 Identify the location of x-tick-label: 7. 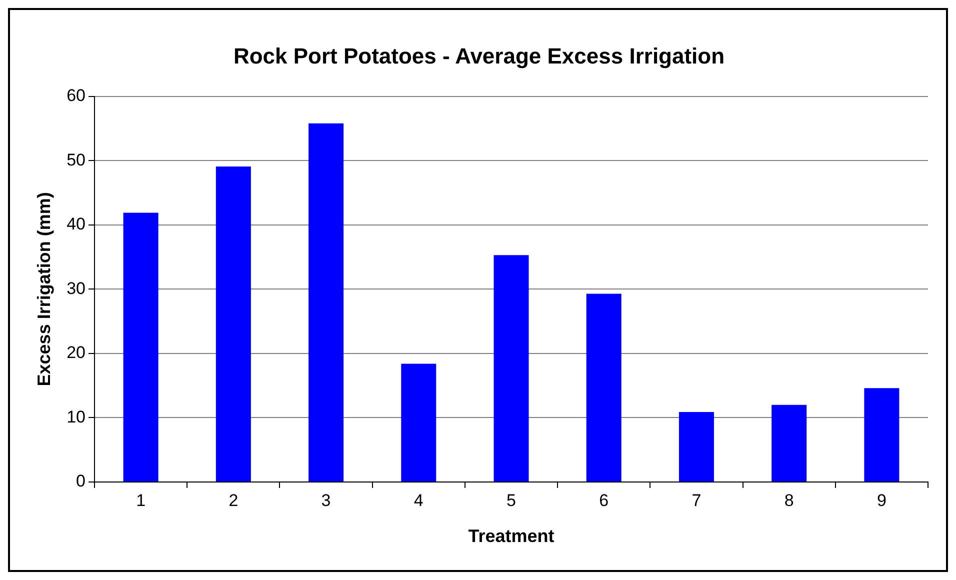
(697, 500).